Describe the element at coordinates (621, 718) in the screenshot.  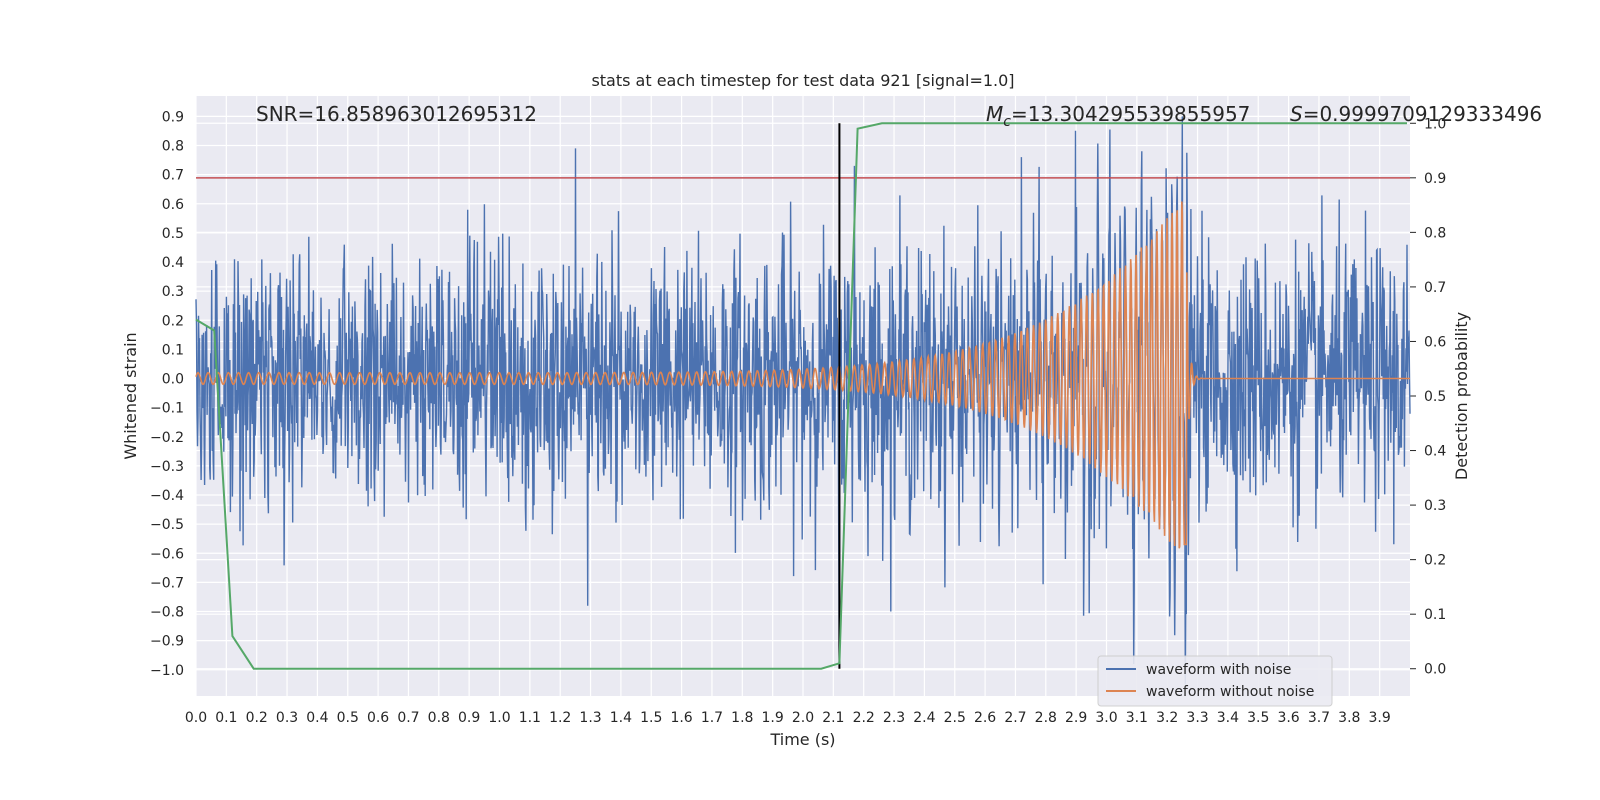
I see `x-tick-label: 1.4` at that location.